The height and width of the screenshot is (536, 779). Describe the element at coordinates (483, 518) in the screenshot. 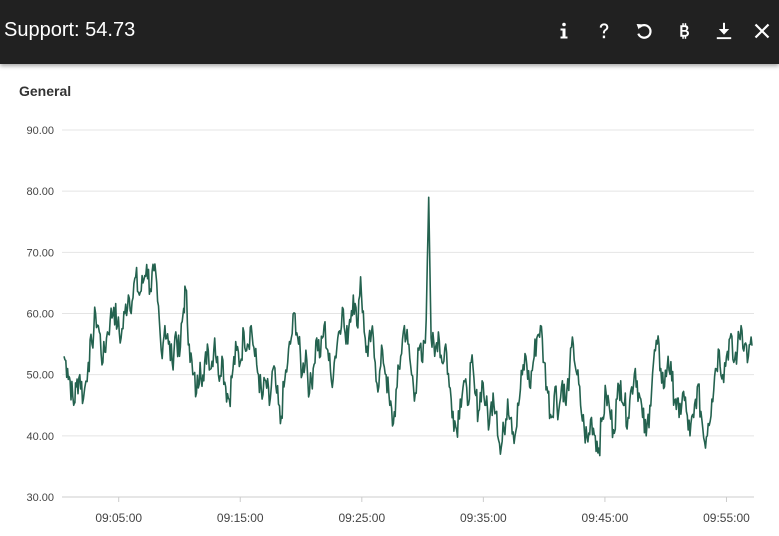

I see `x-tick-label: 09:35:00` at that location.